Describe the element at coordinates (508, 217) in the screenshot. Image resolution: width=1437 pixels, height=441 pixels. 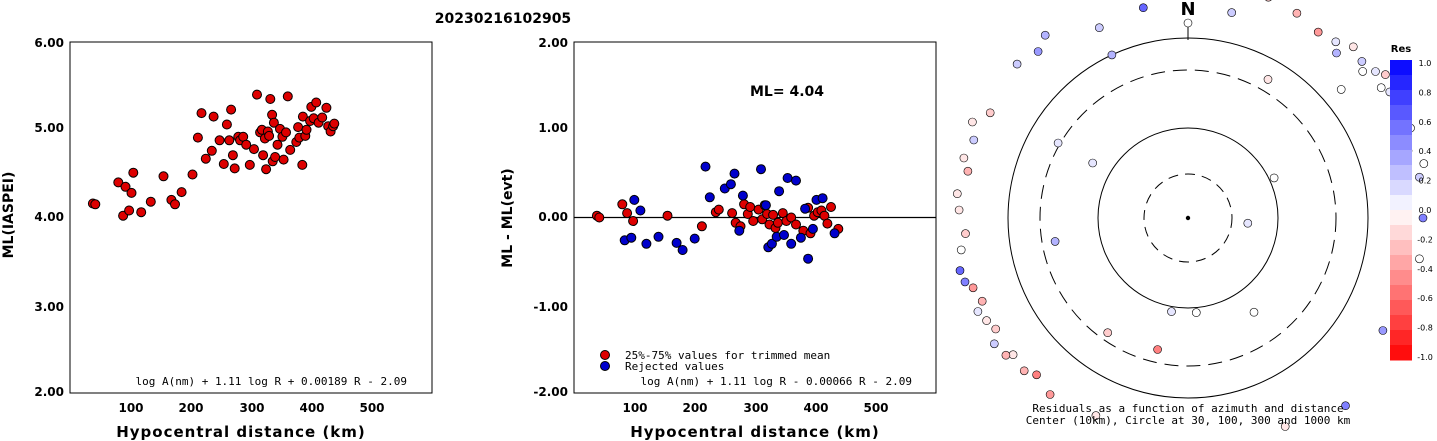
I see `y-axis-label: ML - ML(evt)` at that location.